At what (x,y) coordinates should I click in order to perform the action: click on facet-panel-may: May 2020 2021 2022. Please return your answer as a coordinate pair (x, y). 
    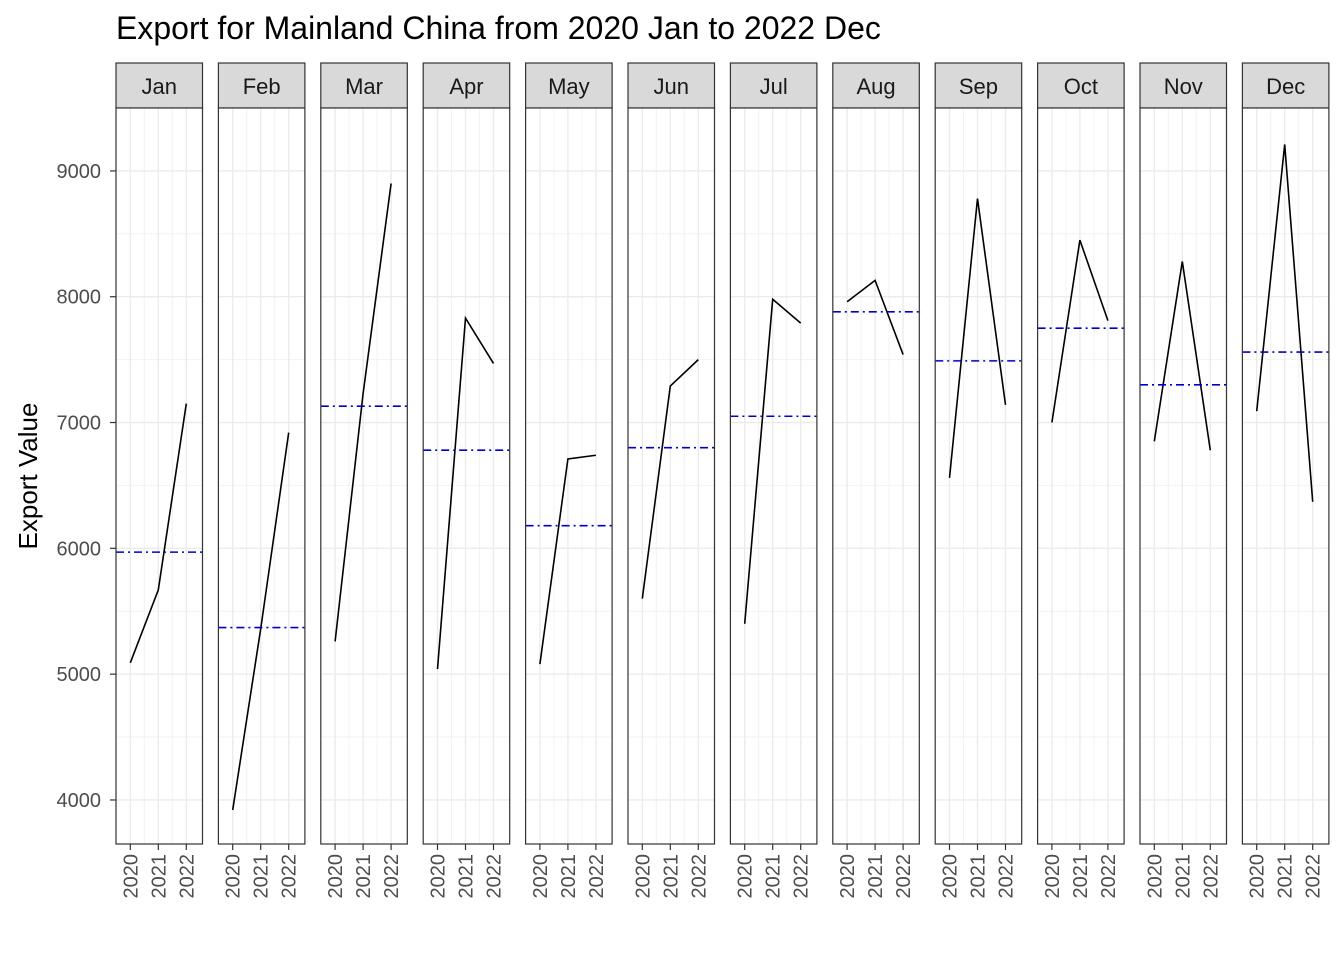
    Looking at the image, I should click on (568, 480).